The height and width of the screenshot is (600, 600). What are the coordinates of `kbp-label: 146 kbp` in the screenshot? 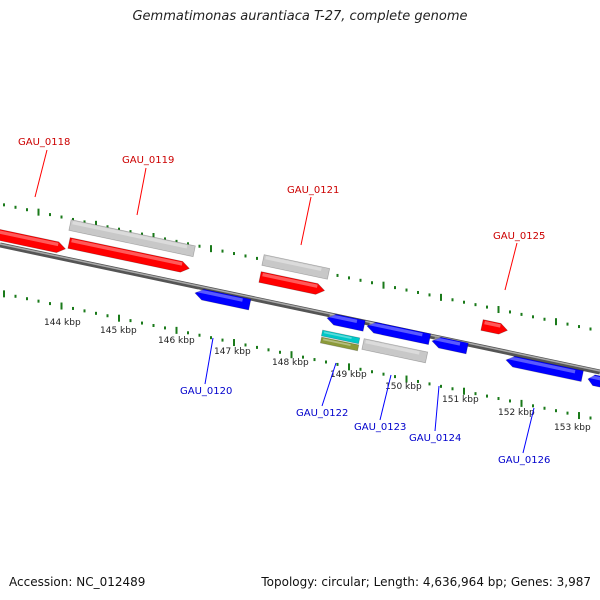 It's located at (176, 341).